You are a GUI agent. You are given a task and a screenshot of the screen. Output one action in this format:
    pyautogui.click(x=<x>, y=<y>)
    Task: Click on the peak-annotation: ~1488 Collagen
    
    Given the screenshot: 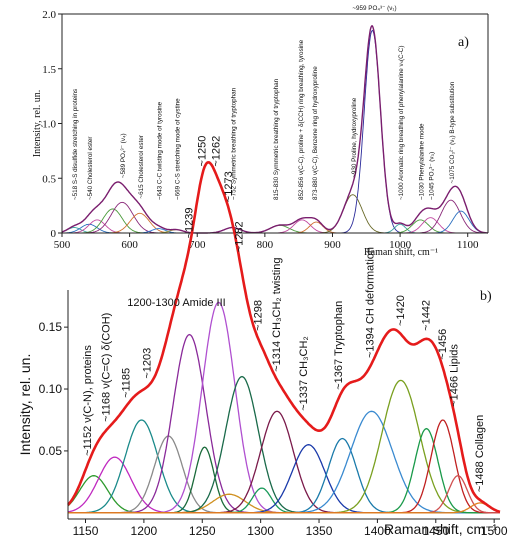 What is the action you would take?
    pyautogui.click(x=480, y=453)
    